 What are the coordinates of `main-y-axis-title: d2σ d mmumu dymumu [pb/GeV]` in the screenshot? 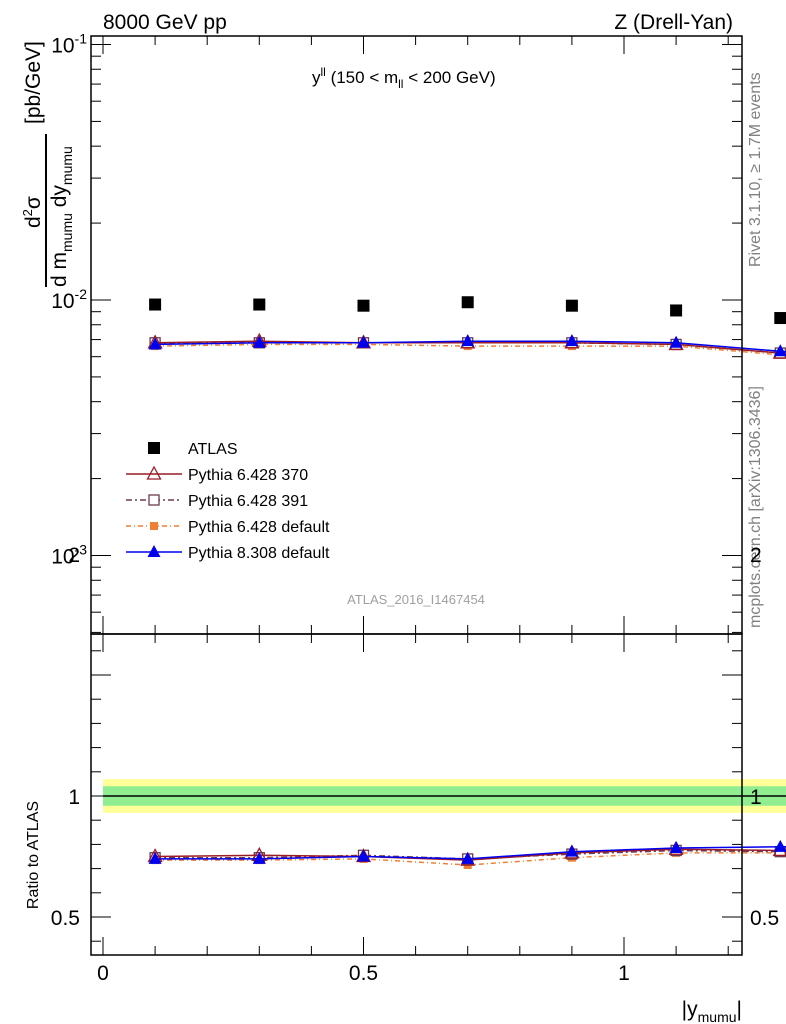 It's located at (47, 164).